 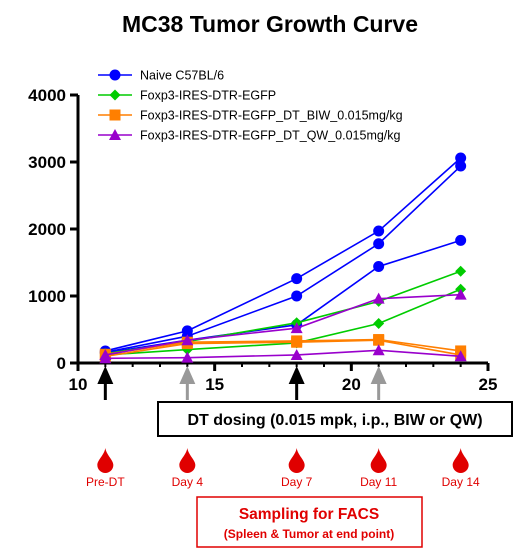 I want to click on y-tick-label: 3000, so click(x=47, y=162).